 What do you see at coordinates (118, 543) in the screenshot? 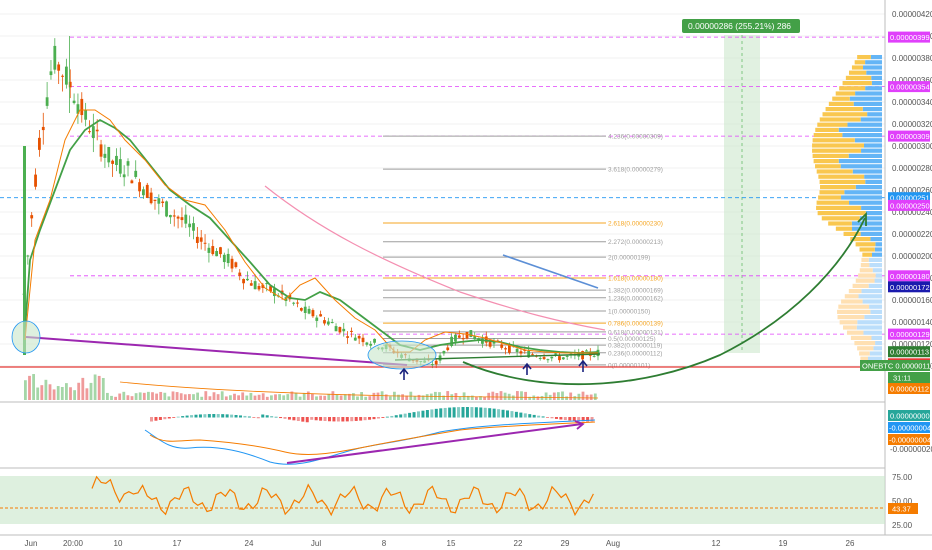
I see `time-axis-label: 10` at bounding box center [118, 543].